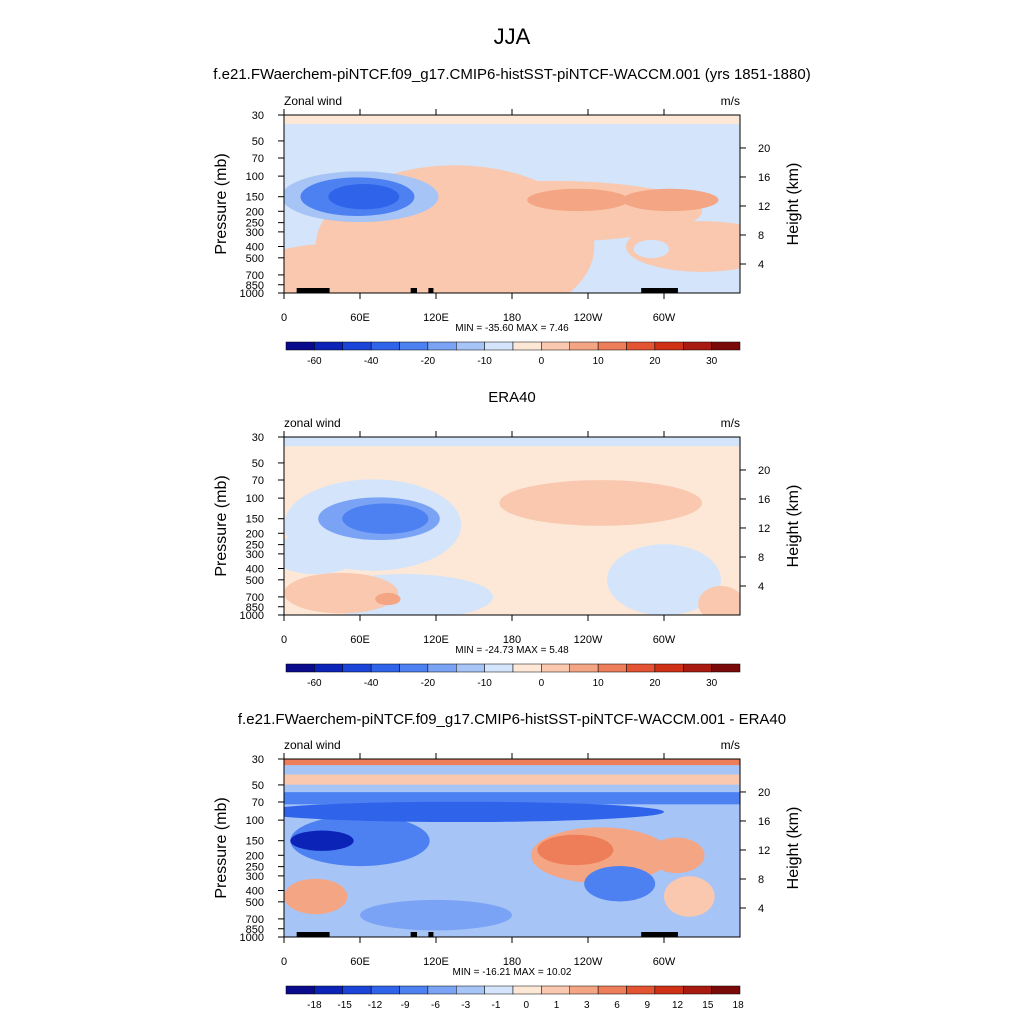  I want to click on height-tick-label: 8, so click(761, 880).